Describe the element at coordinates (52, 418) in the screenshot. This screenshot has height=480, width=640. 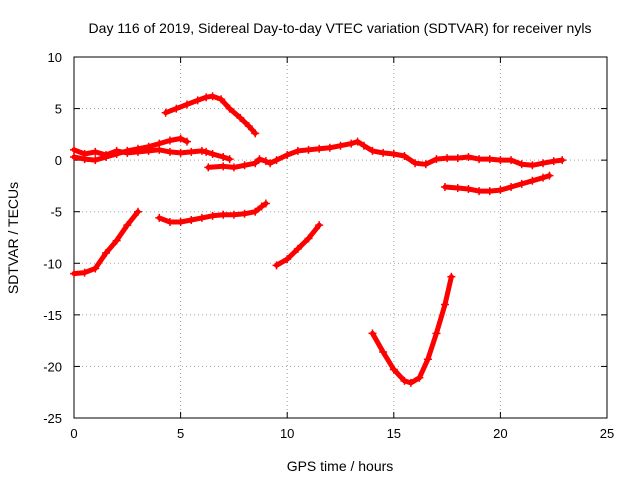
I see `y-tick-label: -25` at that location.